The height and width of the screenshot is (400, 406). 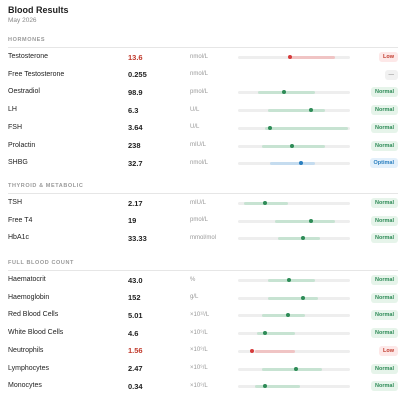 I want to click on test-unit: mmol/mol, so click(x=203, y=237).